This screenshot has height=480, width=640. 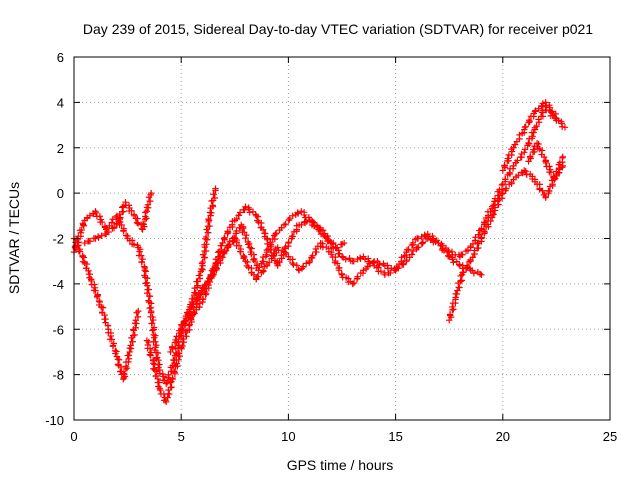 What do you see at coordinates (546, 161) in the screenshot?
I see `series-track-i` at bounding box center [546, 161].